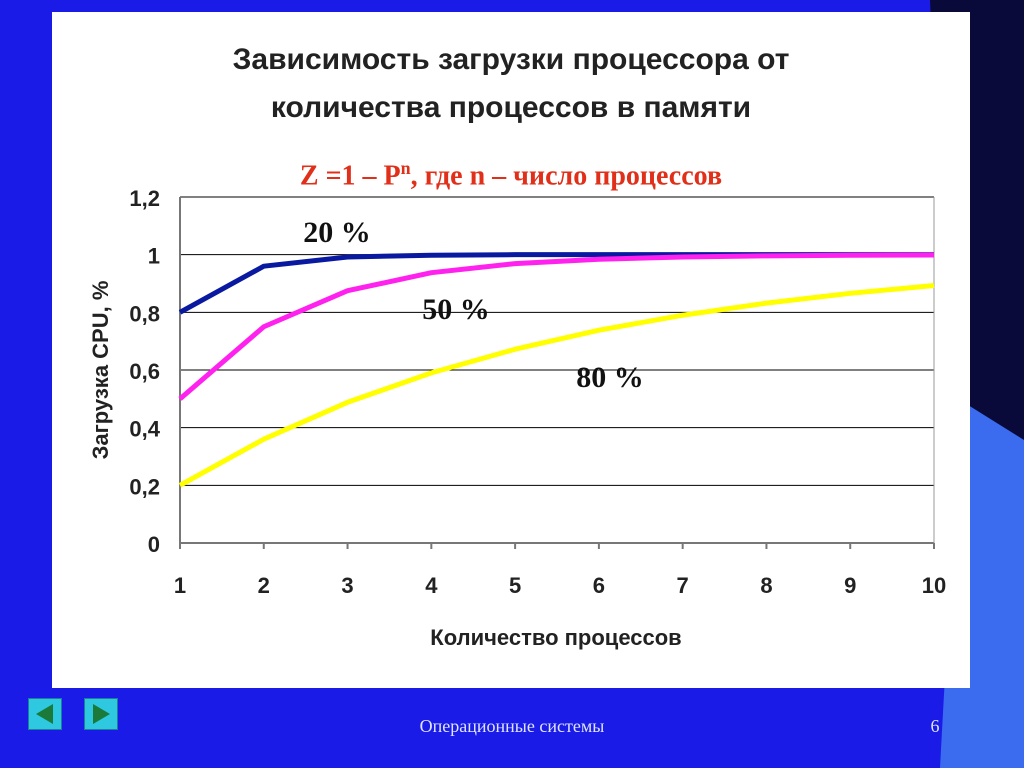 This screenshot has width=1024, height=768. I want to click on x-axis-label: Количество процессов, so click(555, 637).